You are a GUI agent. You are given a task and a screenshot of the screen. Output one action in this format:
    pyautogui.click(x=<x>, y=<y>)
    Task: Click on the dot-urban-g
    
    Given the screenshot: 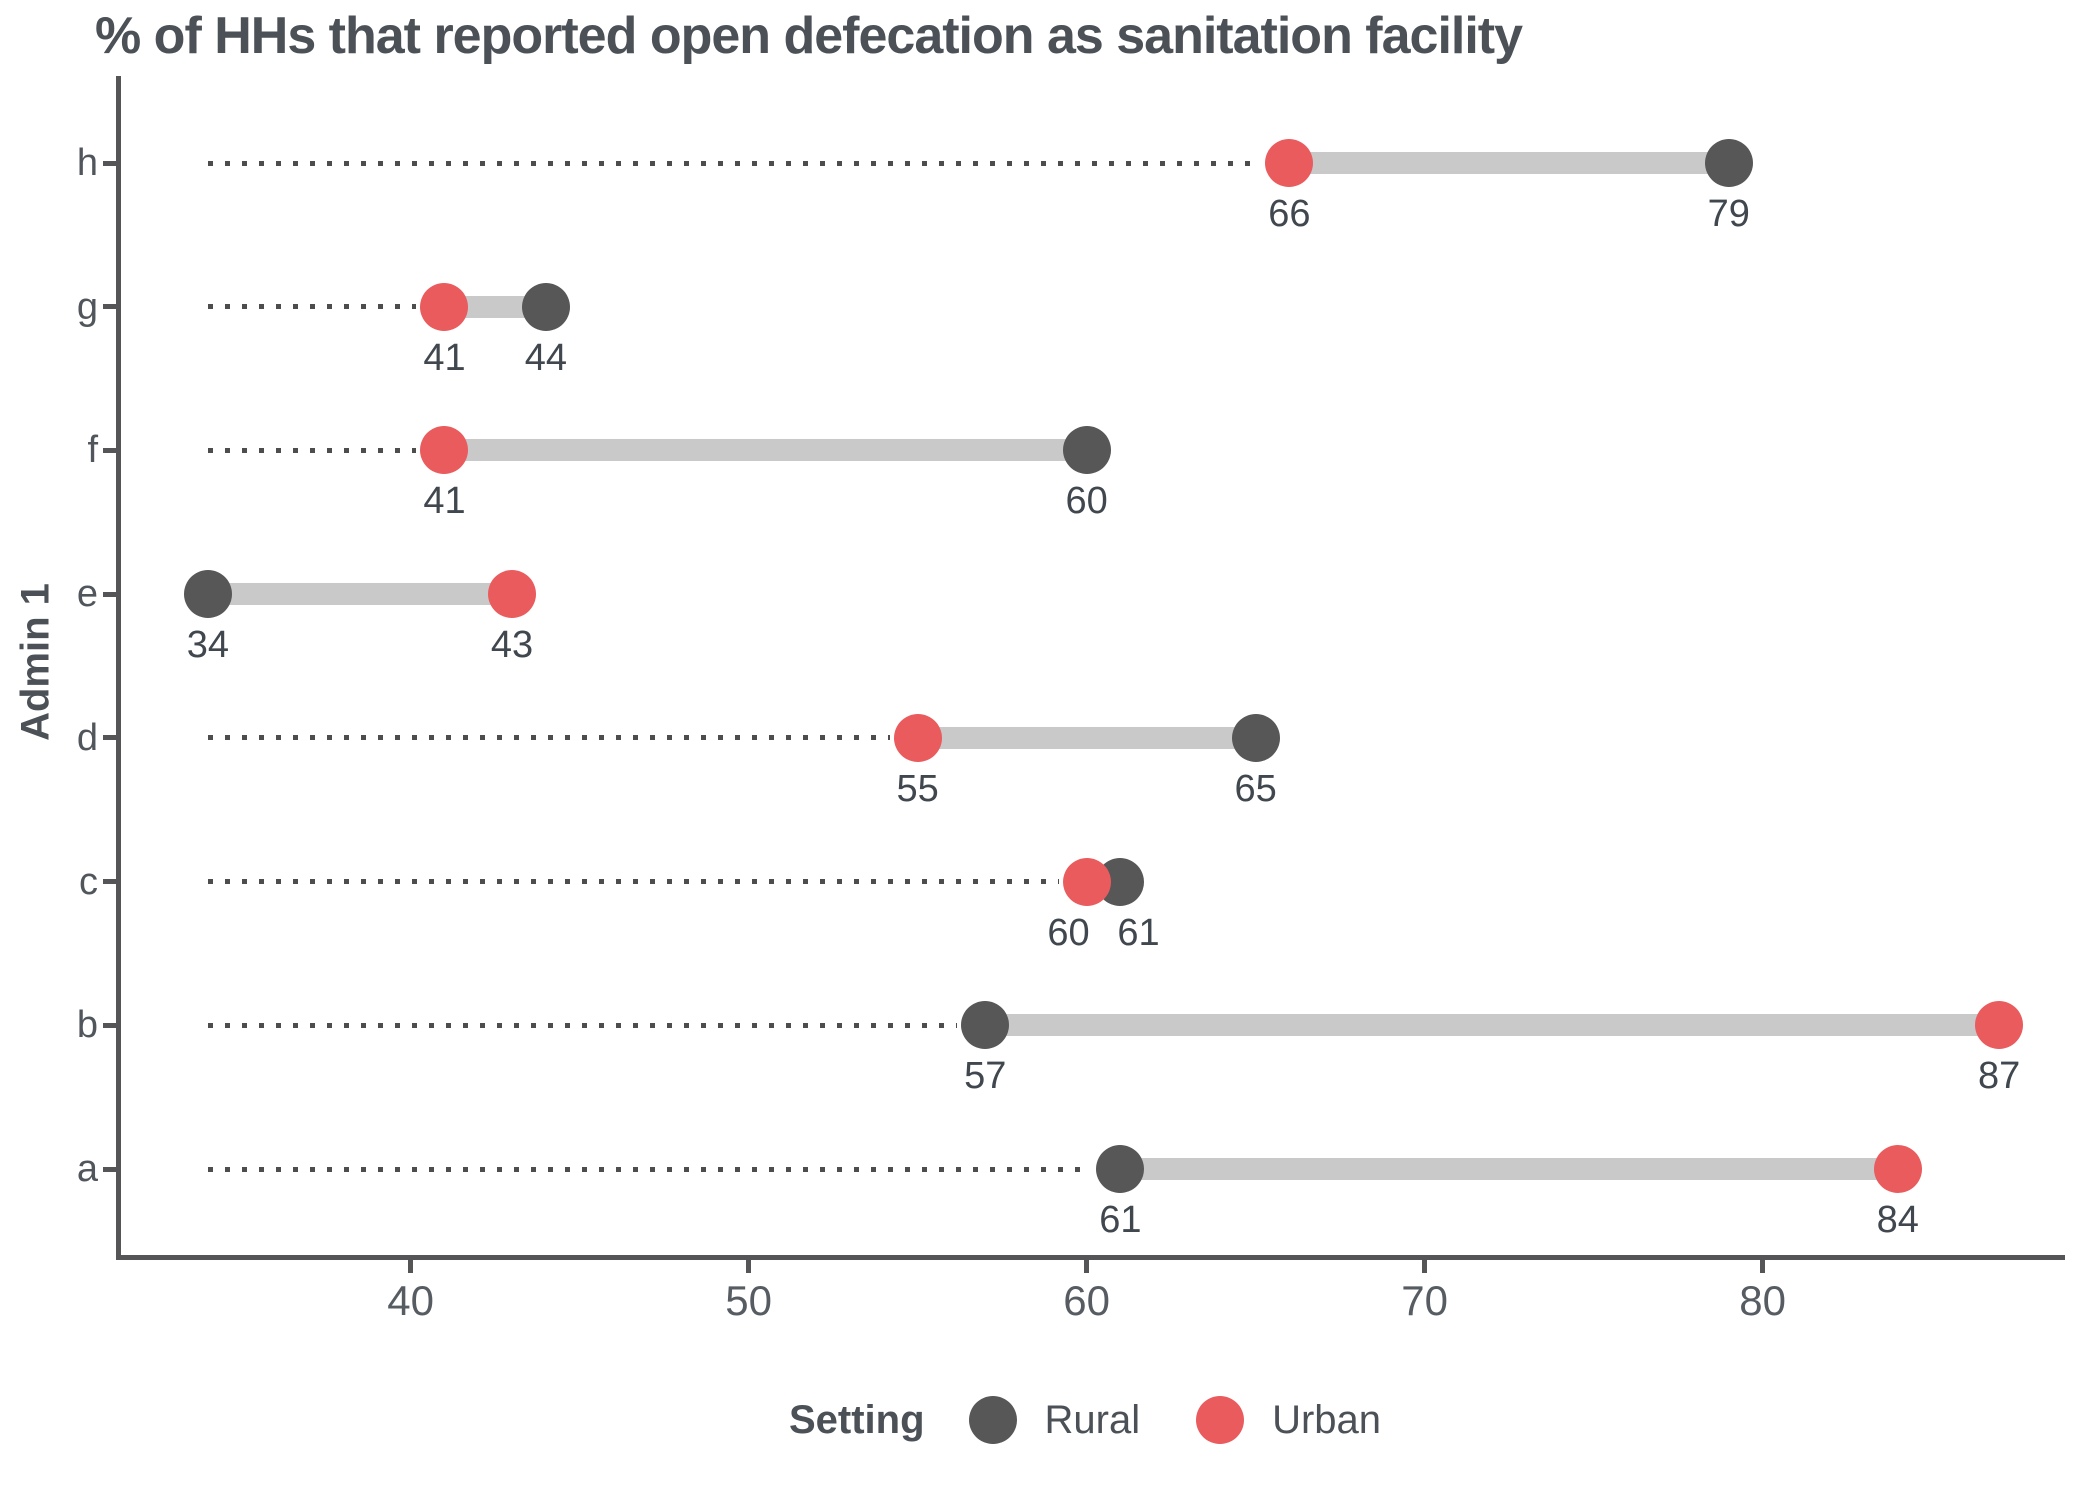 What is the action you would take?
    pyautogui.click(x=444, y=306)
    